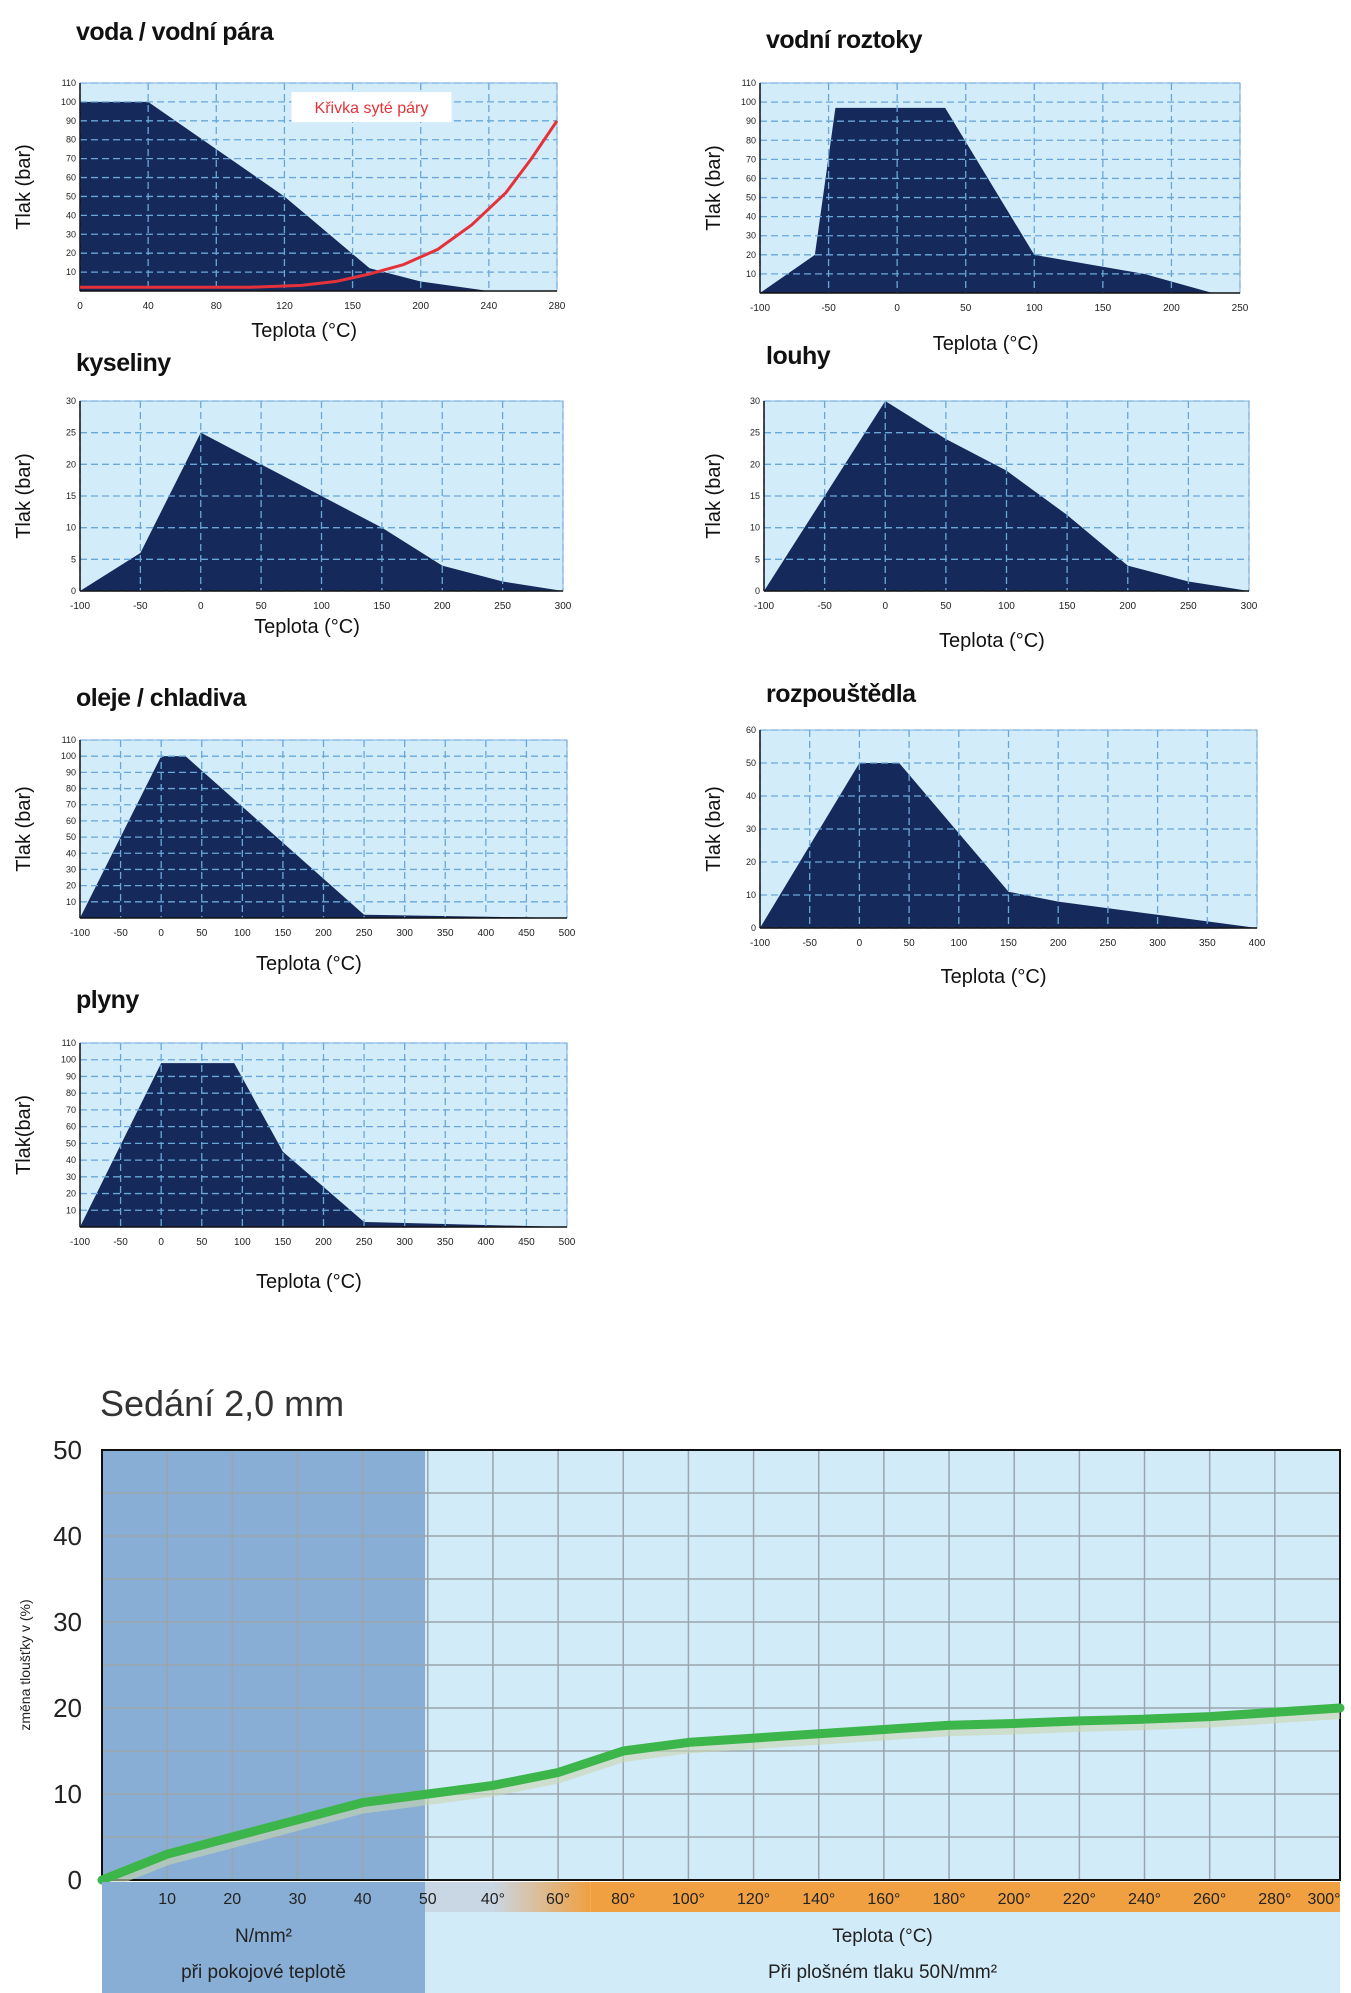 This screenshot has width=1351, height=1993. Describe the element at coordinates (149, 306) in the screenshot. I see `x-tick-label: 40` at that location.